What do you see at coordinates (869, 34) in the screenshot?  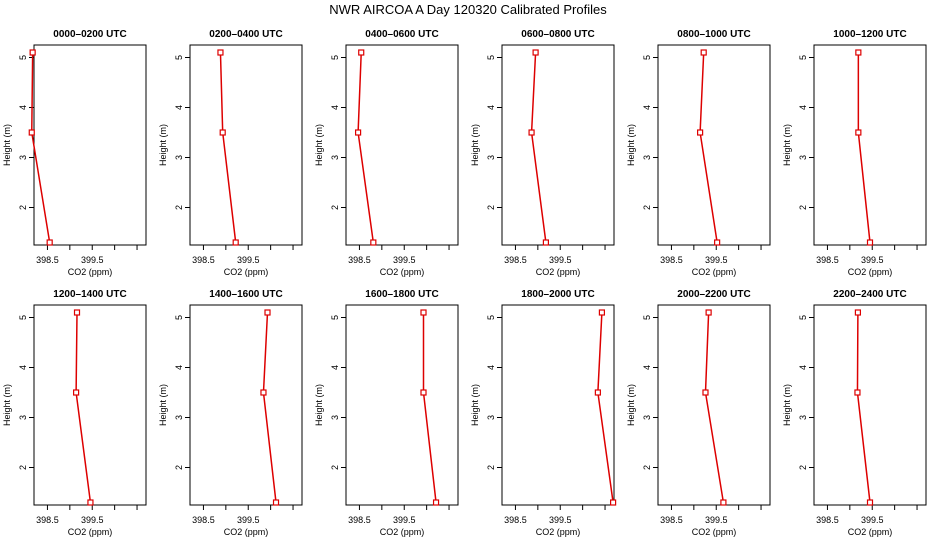 I see `panel-title: 1000–1200 UTC` at bounding box center [869, 34].